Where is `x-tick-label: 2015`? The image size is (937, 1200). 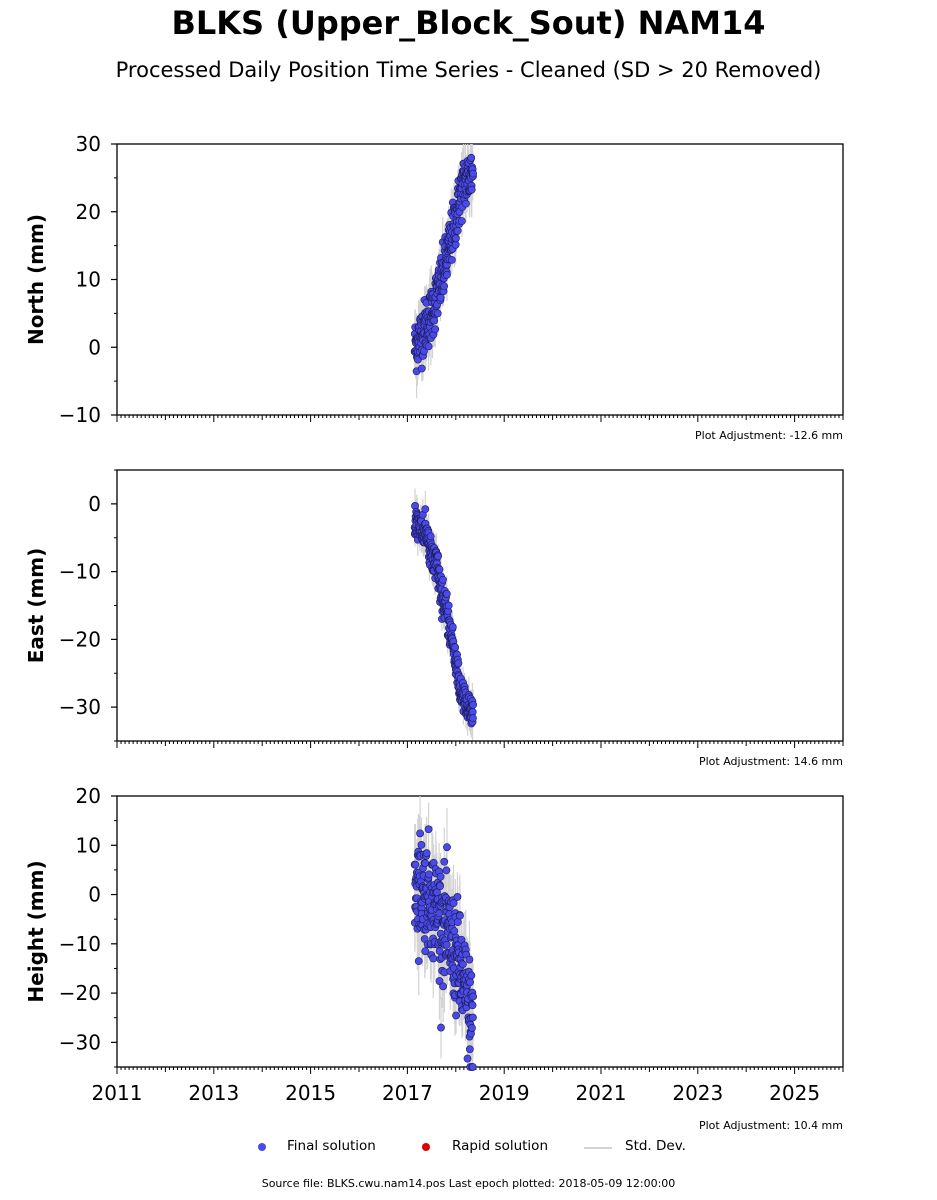 x-tick-label: 2015 is located at coordinates (310, 1093).